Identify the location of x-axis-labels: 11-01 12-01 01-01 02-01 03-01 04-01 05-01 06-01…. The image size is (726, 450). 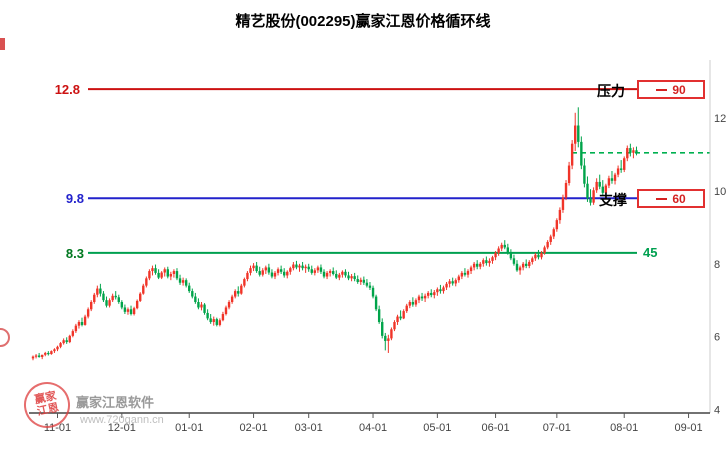
(373, 423).